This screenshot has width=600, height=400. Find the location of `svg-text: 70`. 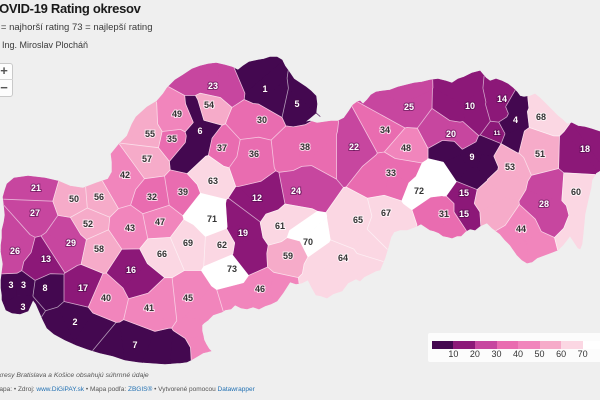

svg-text: 70 is located at coordinates (308, 242).